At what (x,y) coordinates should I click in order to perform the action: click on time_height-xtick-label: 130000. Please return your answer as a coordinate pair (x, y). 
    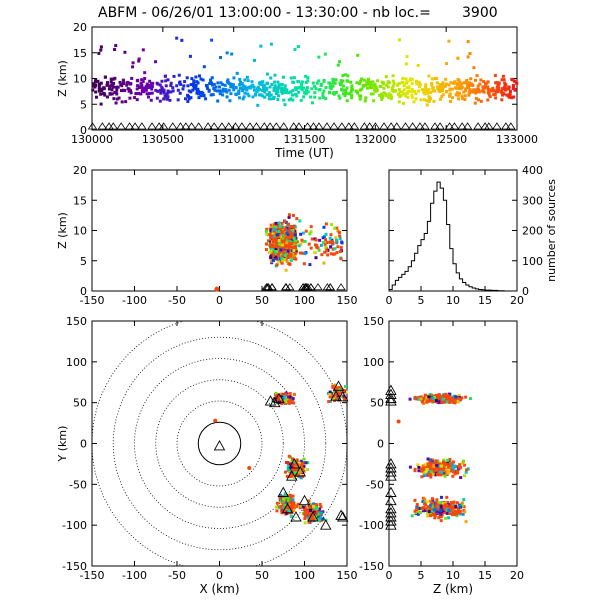
    Looking at the image, I should click on (92, 139).